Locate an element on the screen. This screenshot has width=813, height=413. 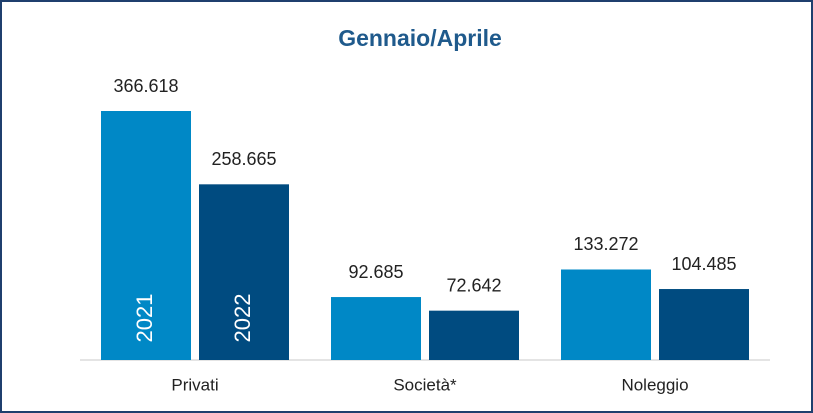
x-tick-label: Privati is located at coordinates (194, 384).